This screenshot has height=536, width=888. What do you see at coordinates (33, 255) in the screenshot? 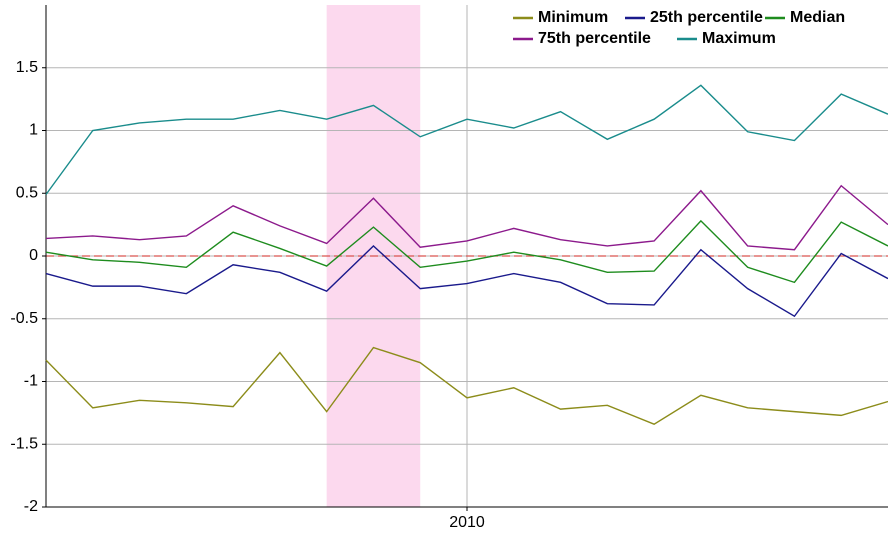
I see `y-tick-label: 0` at bounding box center [33, 255].